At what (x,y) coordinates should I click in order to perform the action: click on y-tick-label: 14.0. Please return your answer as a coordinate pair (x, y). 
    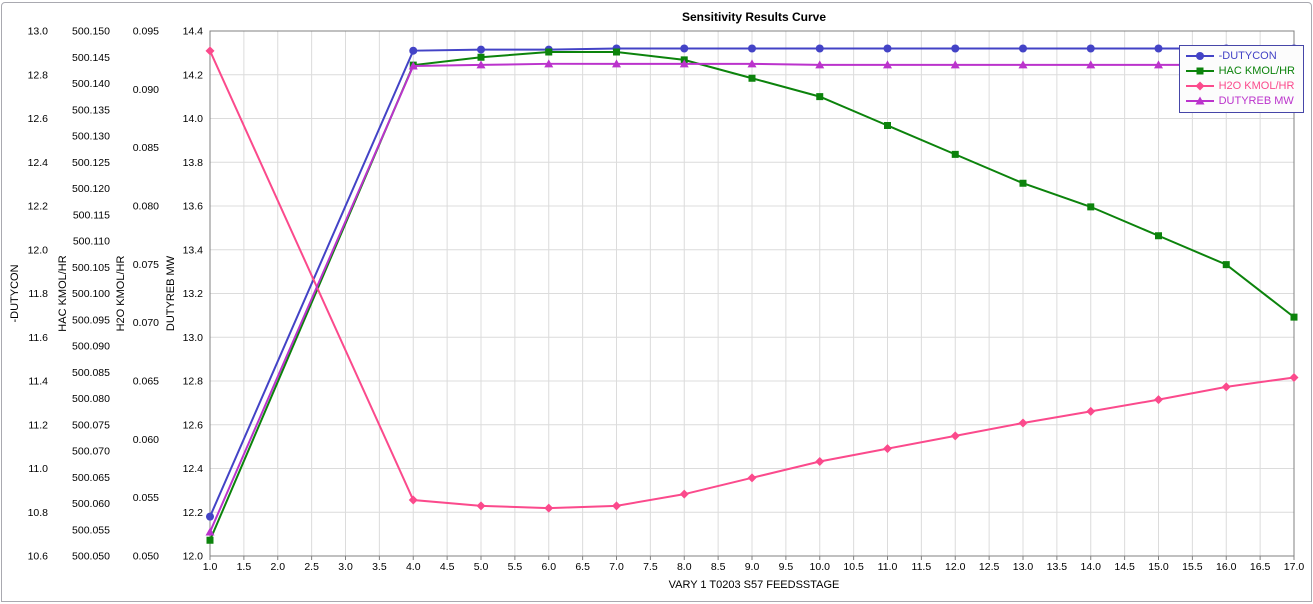
    Looking at the image, I should click on (193, 119).